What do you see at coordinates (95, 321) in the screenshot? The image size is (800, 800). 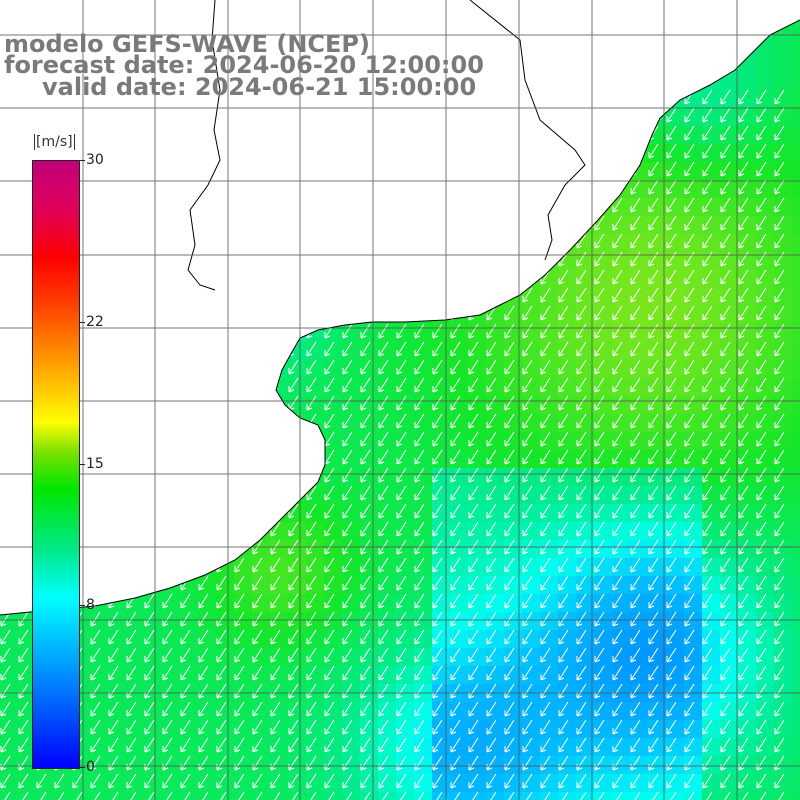 I see `colorbar-tick-label: 22` at bounding box center [95, 321].